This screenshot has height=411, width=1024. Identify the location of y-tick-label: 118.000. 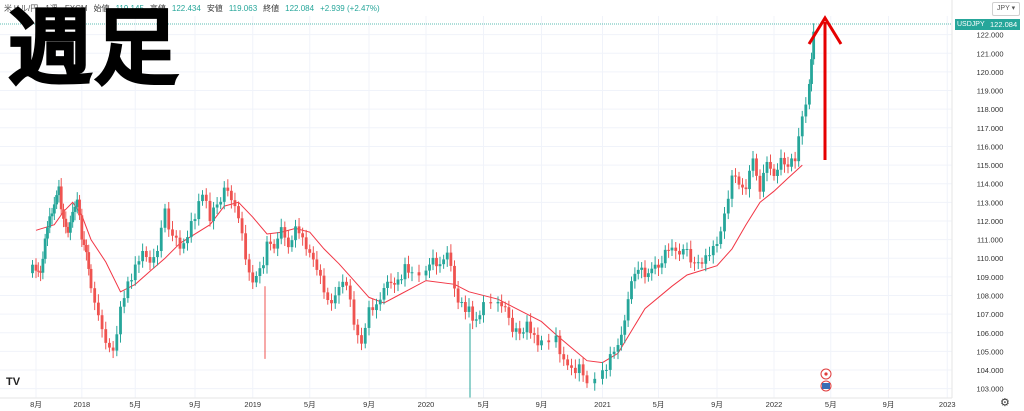
(990, 109).